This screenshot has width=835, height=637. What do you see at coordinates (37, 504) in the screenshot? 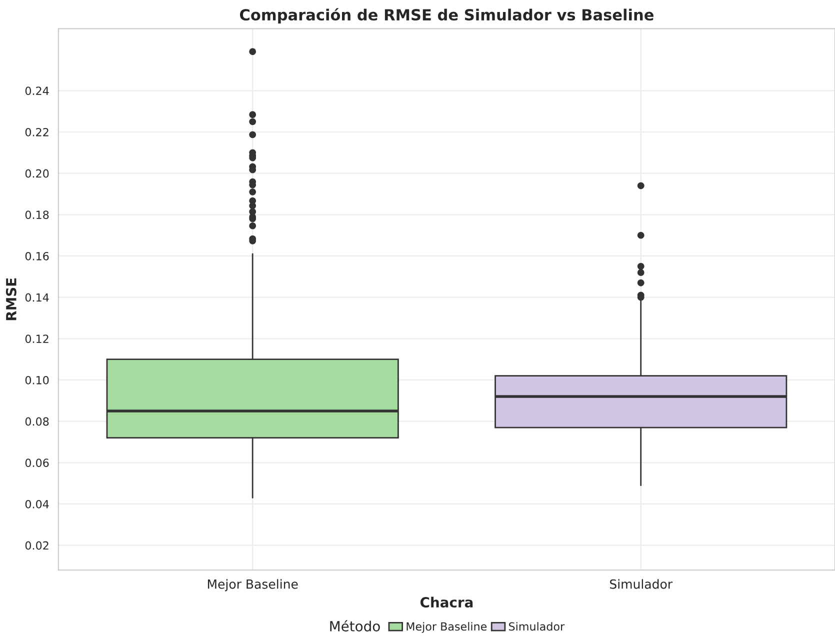
I see `y-tick-label: 0.04` at bounding box center [37, 504].